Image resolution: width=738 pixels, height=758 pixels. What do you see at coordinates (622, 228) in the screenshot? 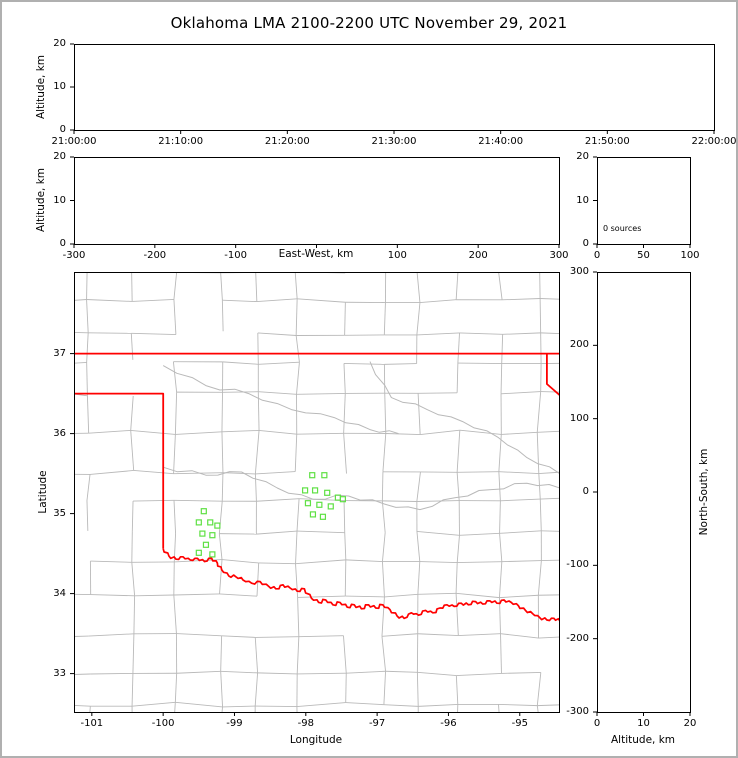
I see `source-count-annotation: 0 sources` at bounding box center [622, 228].